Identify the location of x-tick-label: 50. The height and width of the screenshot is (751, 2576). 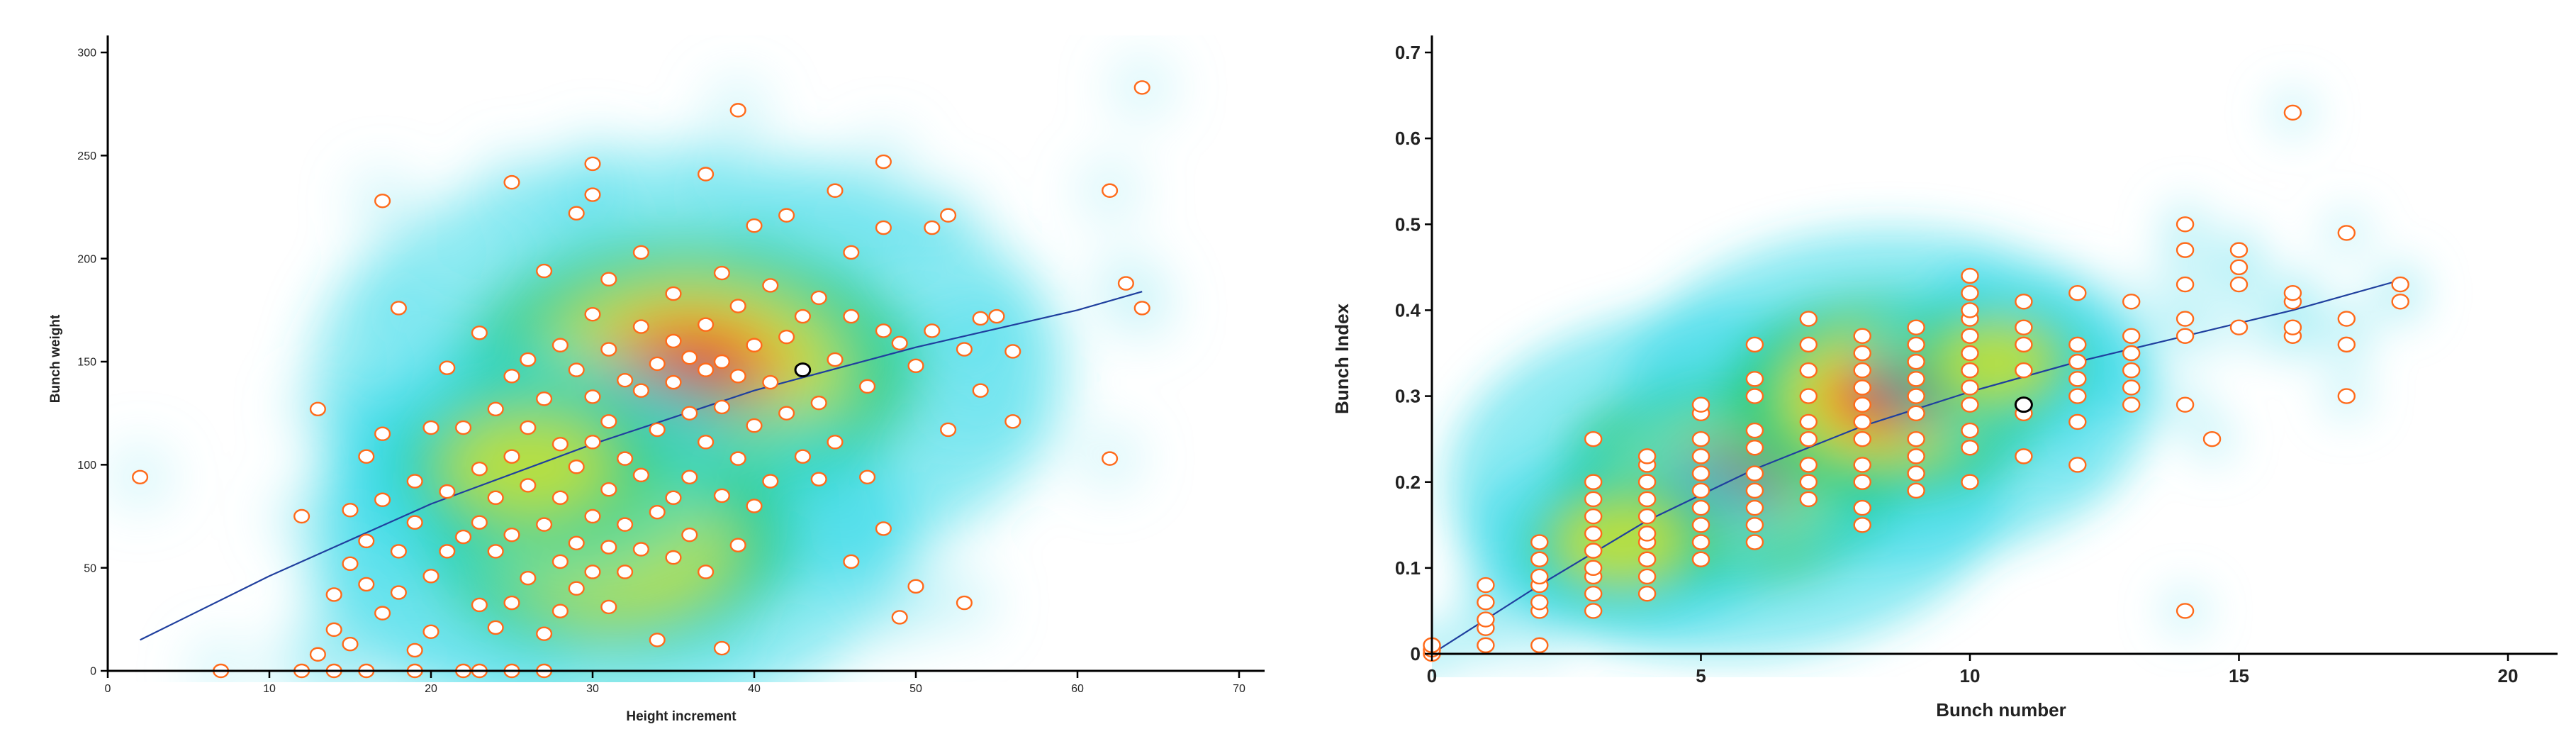
(916, 689).